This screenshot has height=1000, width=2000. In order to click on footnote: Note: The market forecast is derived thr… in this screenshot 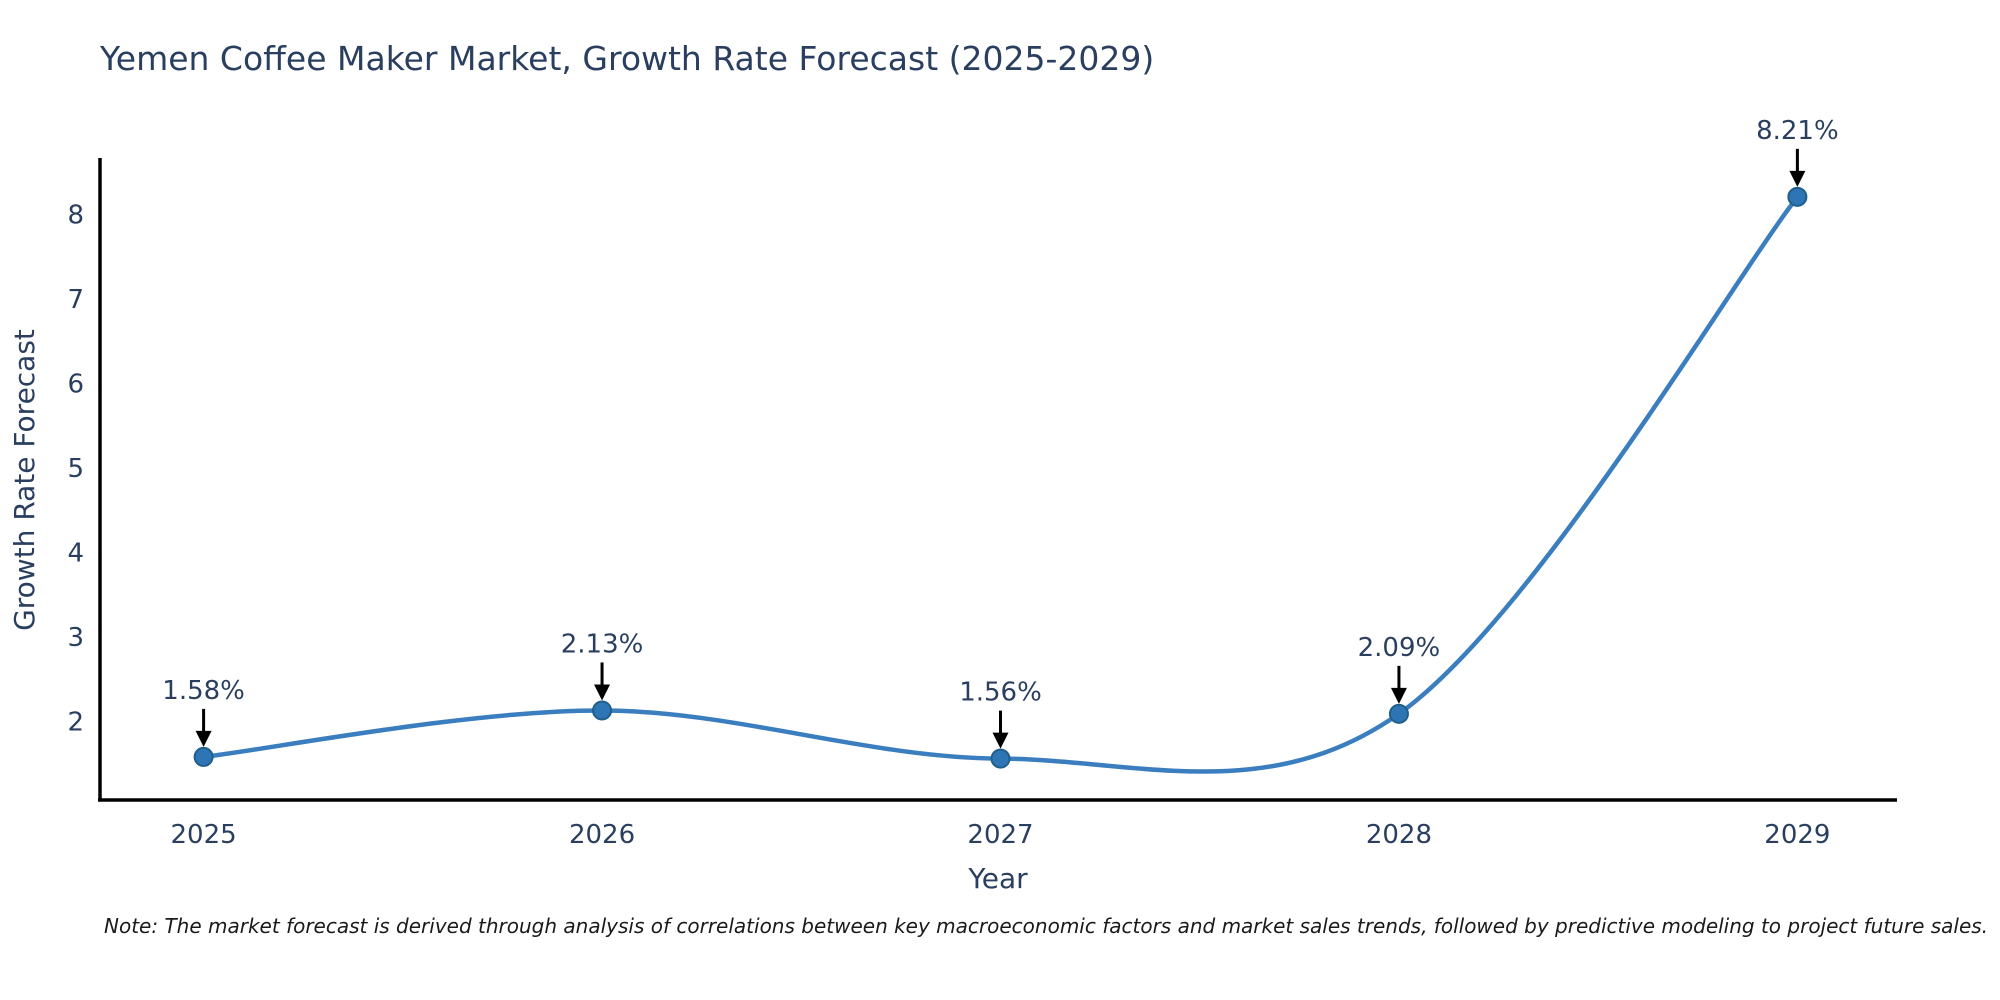, I will do `click(1046, 926)`.